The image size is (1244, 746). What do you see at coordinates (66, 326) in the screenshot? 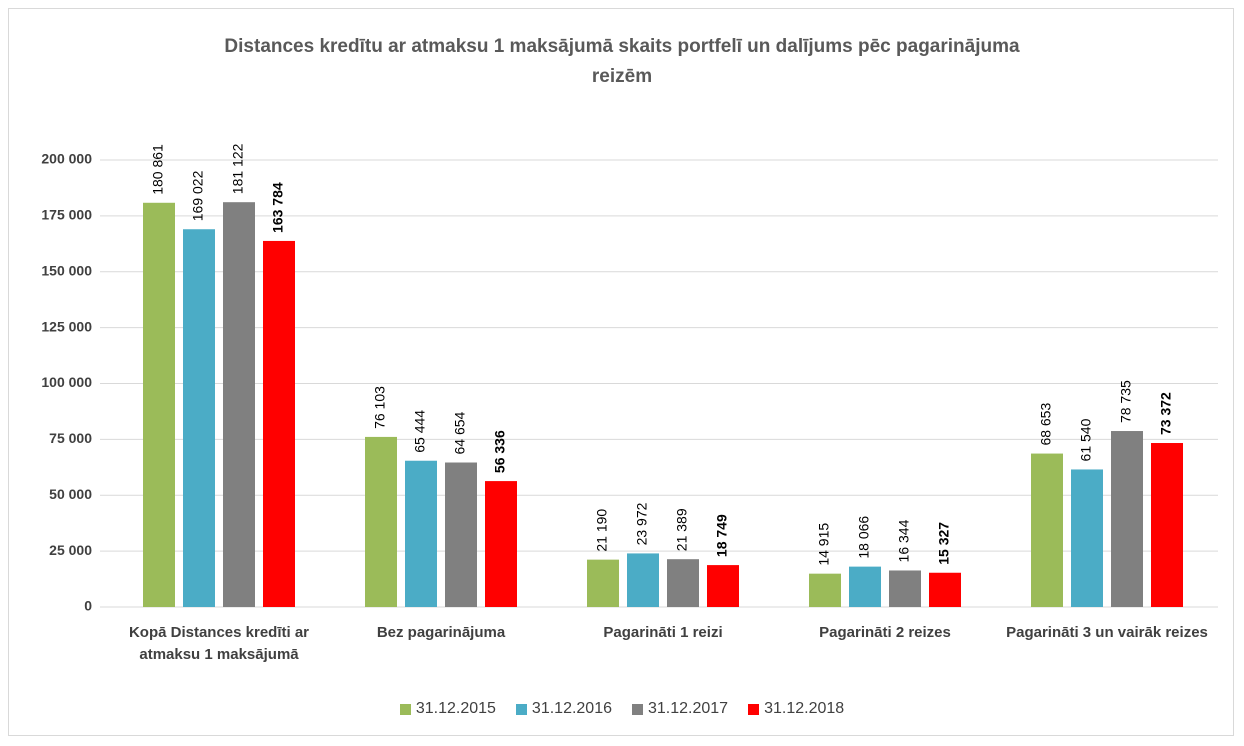
I see `y-tick-label: 125 000` at bounding box center [66, 326].